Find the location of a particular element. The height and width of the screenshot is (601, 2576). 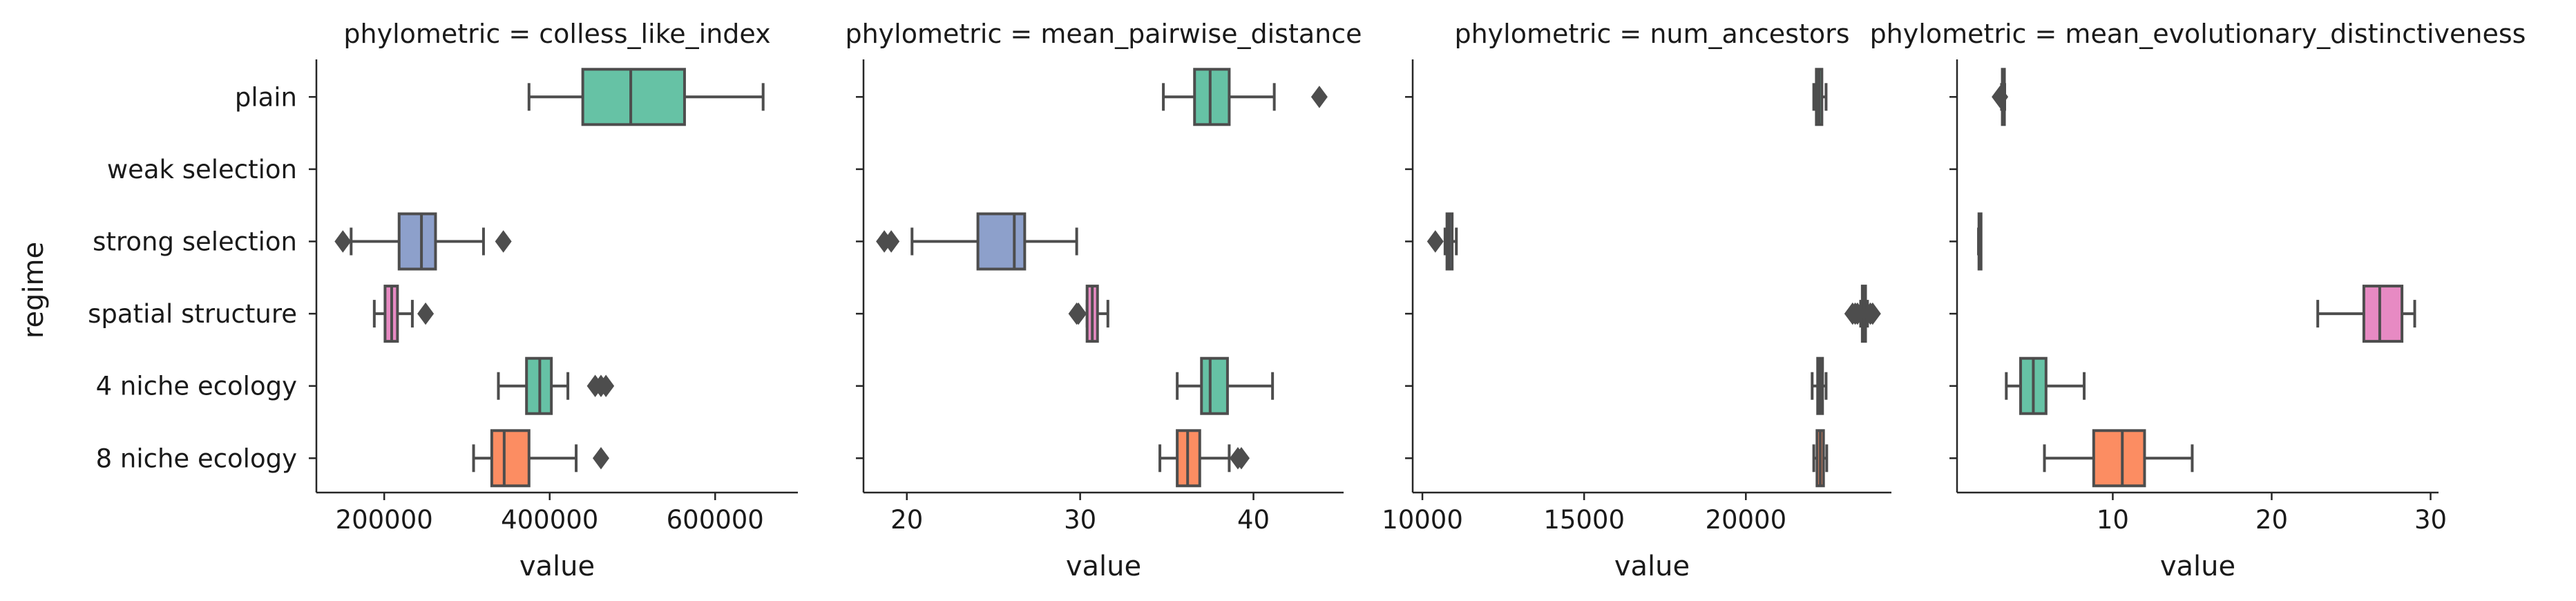

x-tick-label: 10 is located at coordinates (2113, 520).